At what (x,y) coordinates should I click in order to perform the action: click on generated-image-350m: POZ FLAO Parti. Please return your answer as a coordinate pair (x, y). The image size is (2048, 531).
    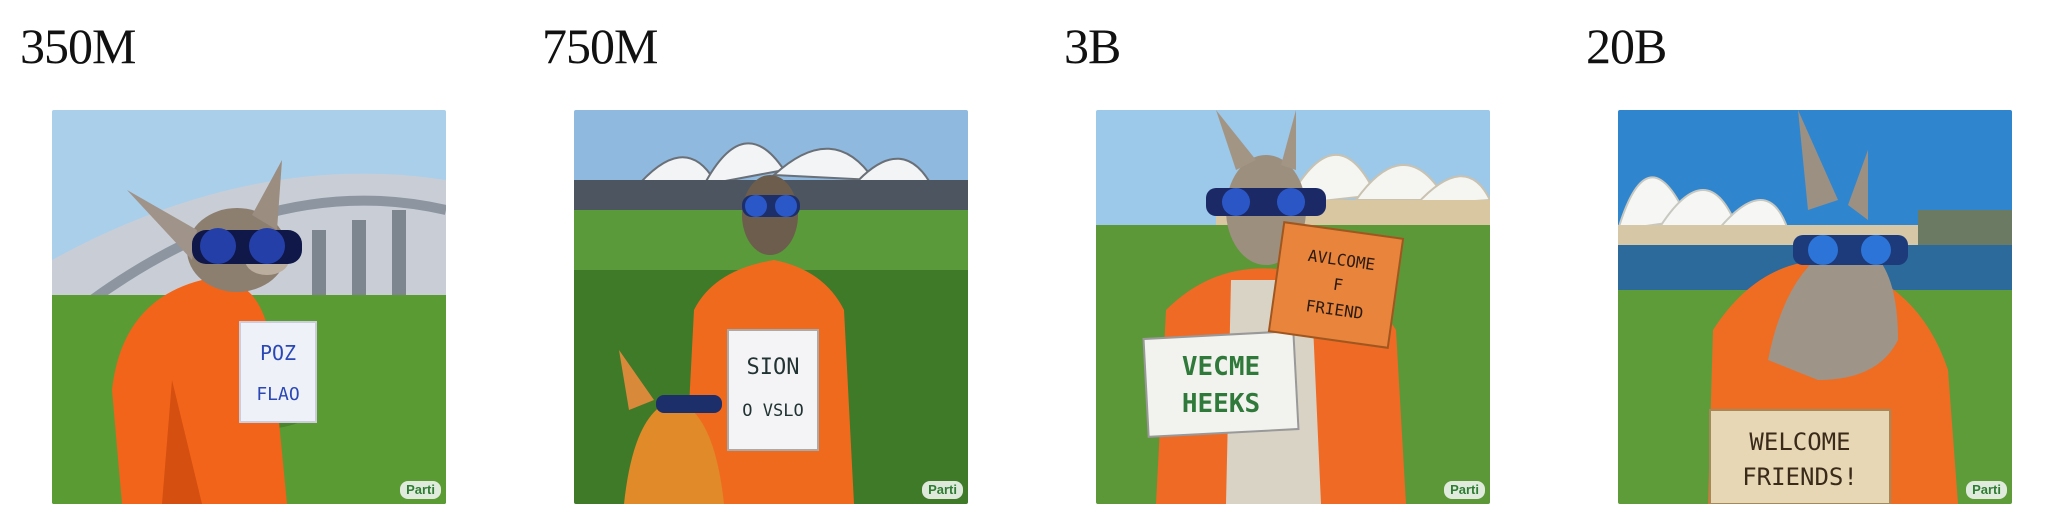
    Looking at the image, I should click on (249, 307).